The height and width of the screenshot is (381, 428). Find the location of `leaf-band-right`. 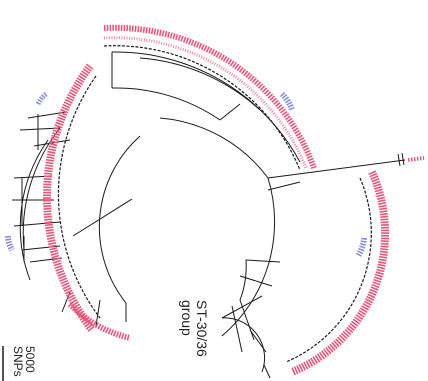

leaf-band-right is located at coordinates (340, 273).